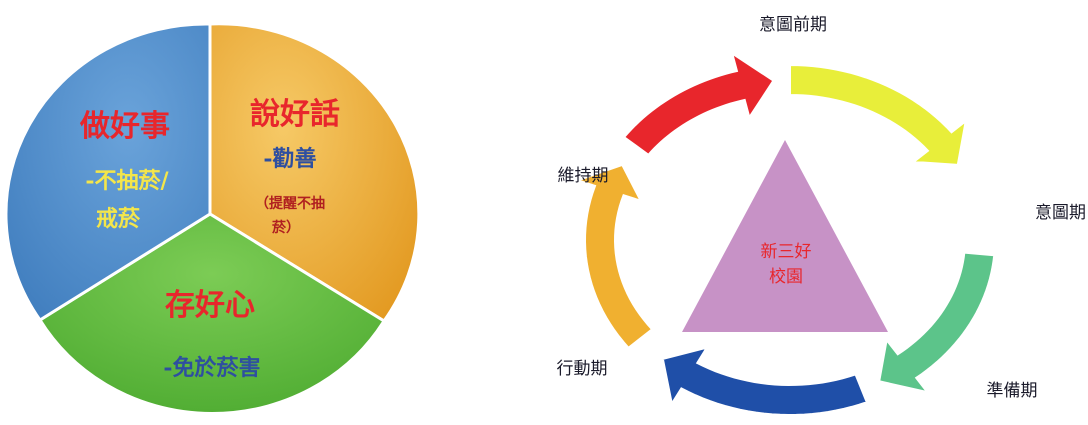  What do you see at coordinates (118, 219) in the screenshot?
I see `do-good-subtitle-line2: 戒菸` at bounding box center [118, 219].